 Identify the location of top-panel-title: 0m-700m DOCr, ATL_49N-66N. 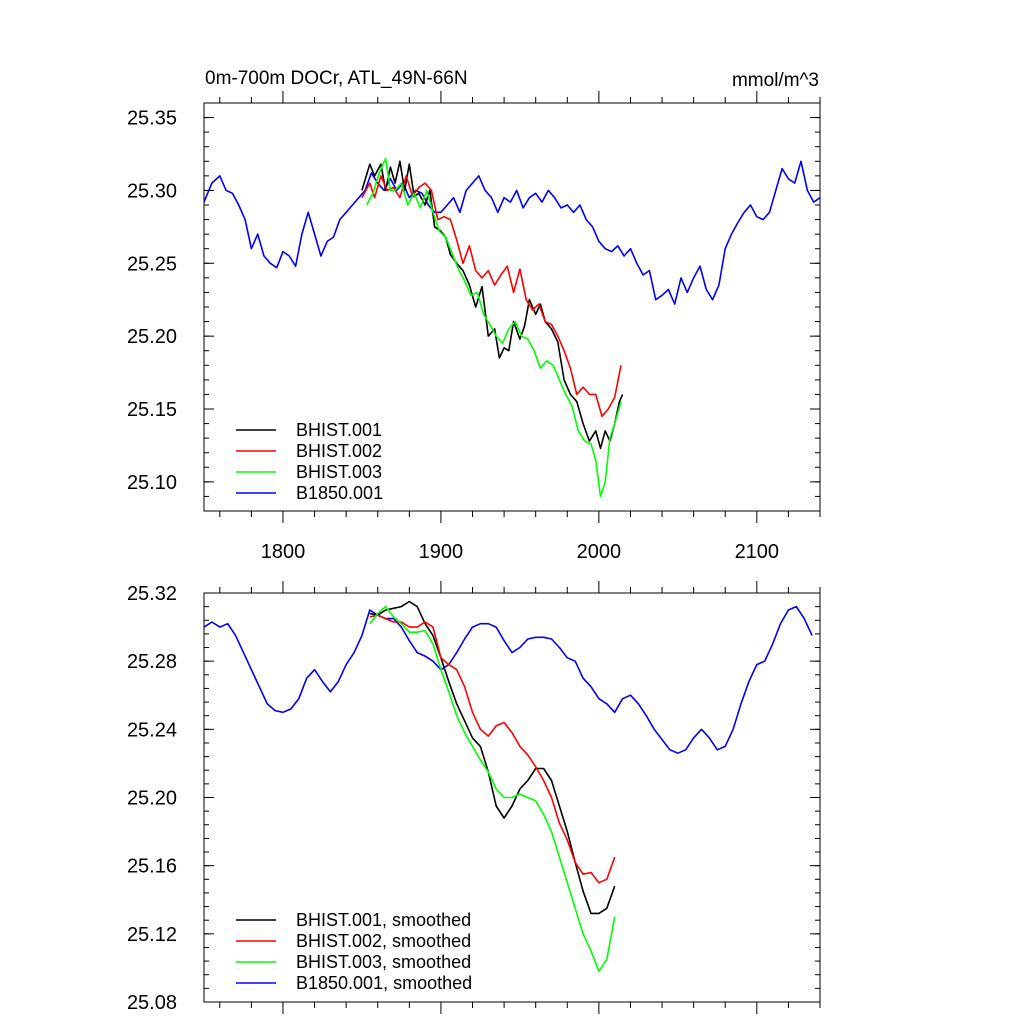
(336, 78).